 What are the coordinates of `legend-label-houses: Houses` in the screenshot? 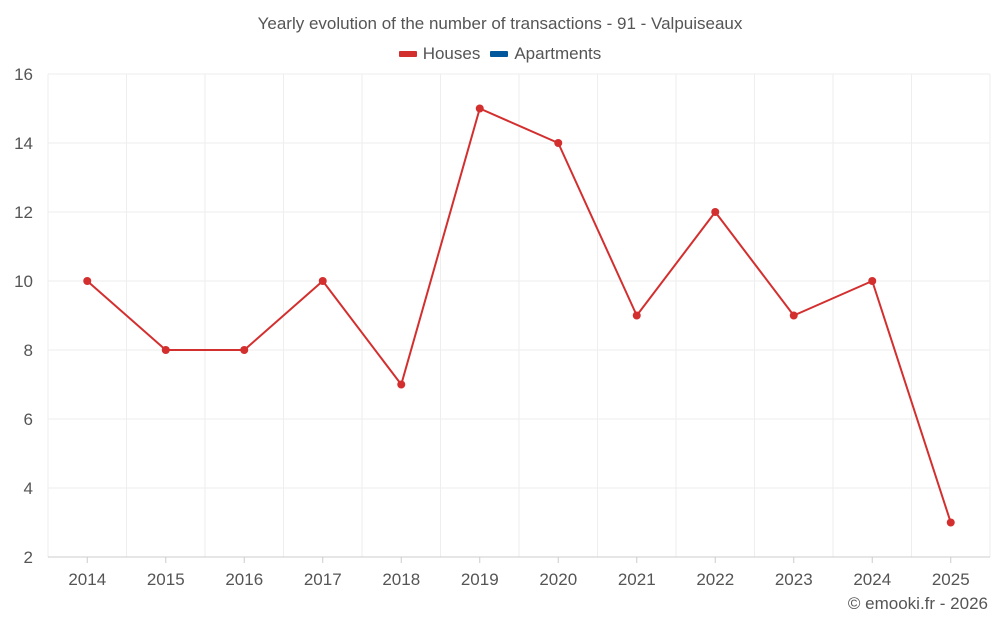 It's located at (451, 53).